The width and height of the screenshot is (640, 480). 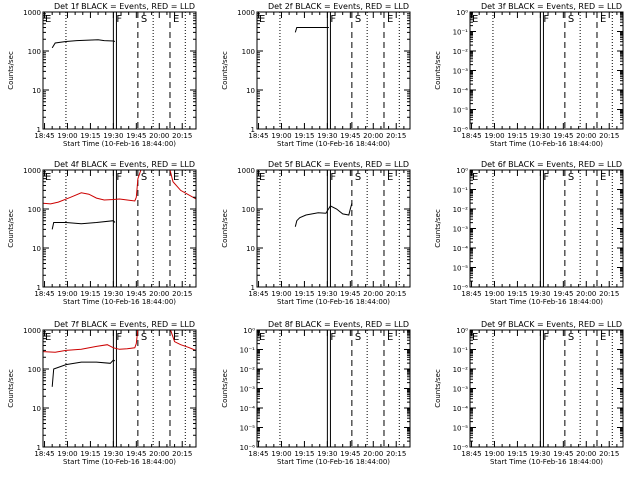 I want to click on panel-title: Det 9f BLACK = Events, RED = LLD, so click(x=551, y=324).